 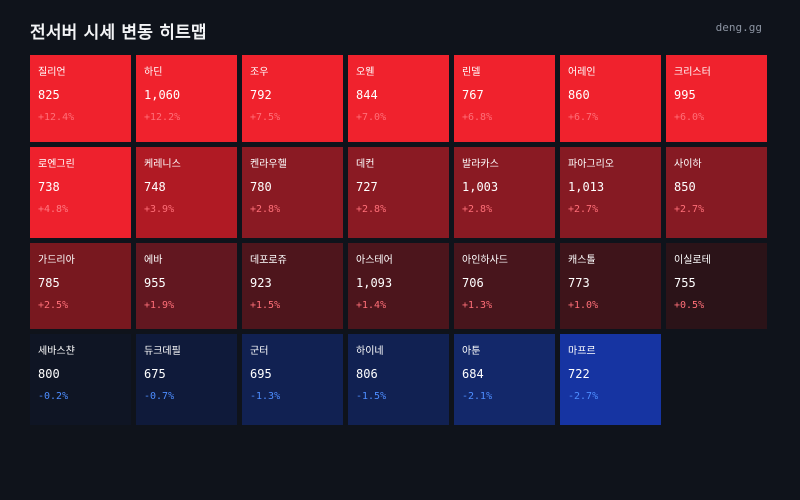 I want to click on server-name: 조우, so click(x=259, y=72).